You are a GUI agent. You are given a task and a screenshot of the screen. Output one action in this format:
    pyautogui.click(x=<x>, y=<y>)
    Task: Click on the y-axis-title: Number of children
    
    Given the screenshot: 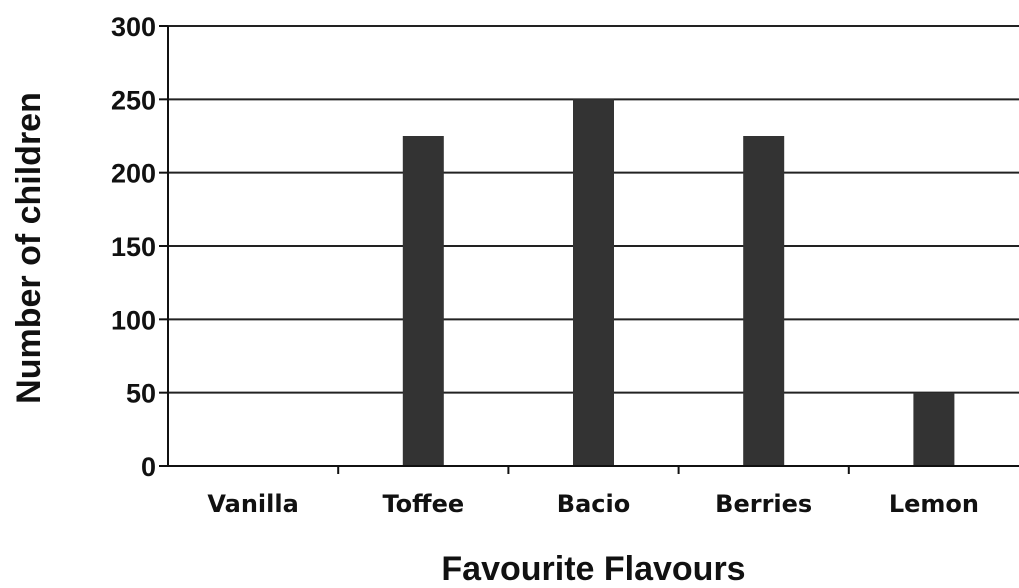 What is the action you would take?
    pyautogui.click(x=29, y=248)
    